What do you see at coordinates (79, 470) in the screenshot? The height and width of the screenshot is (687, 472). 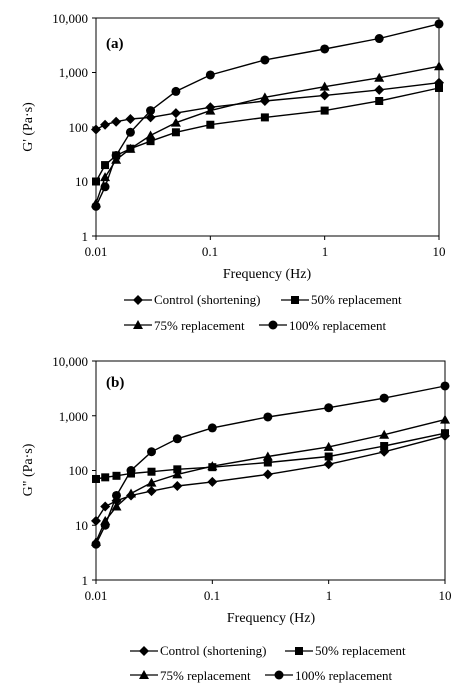 I see `y-tick-label-b-100: 100` at bounding box center [79, 470].